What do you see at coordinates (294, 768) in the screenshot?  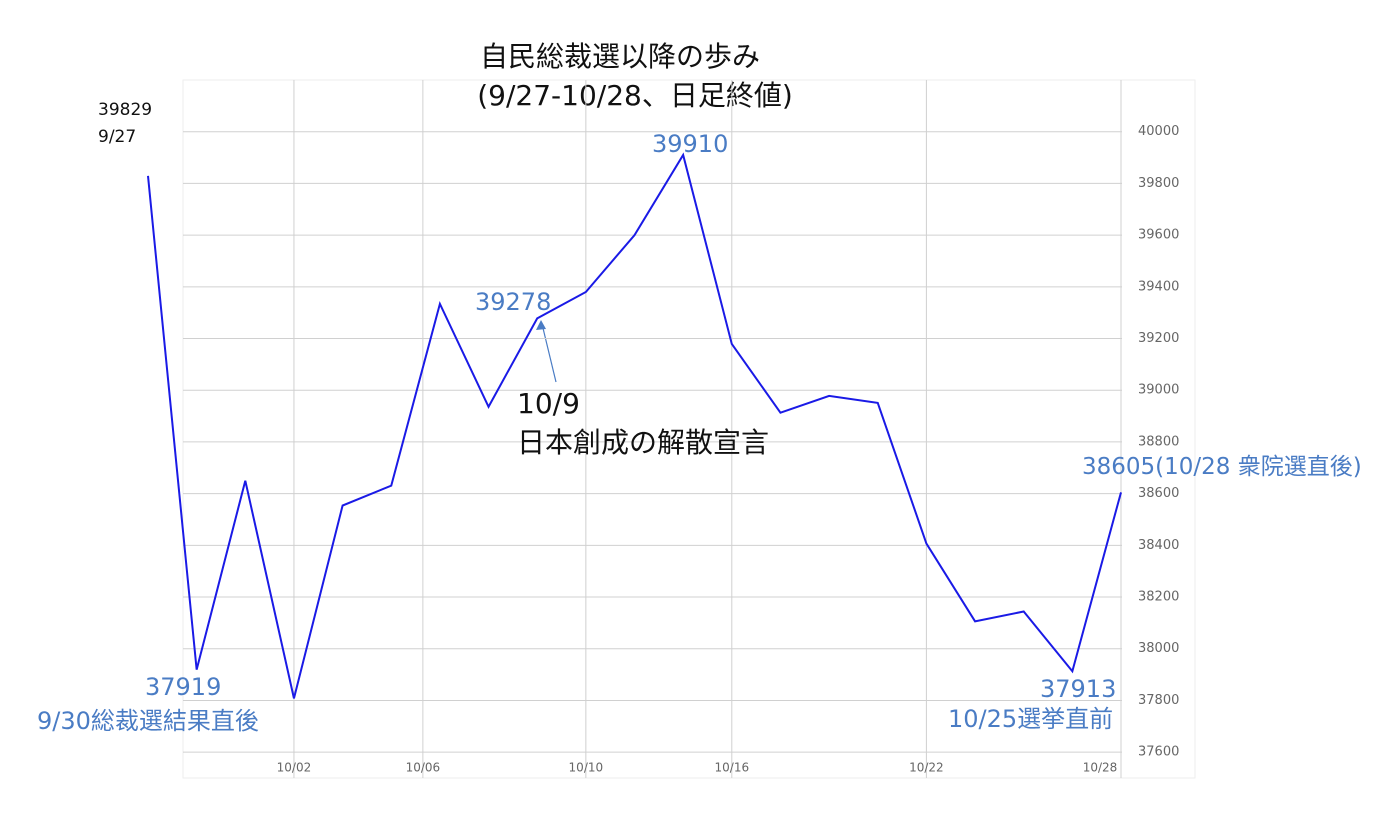 I see `x-tick-label: 10/02` at bounding box center [294, 768].